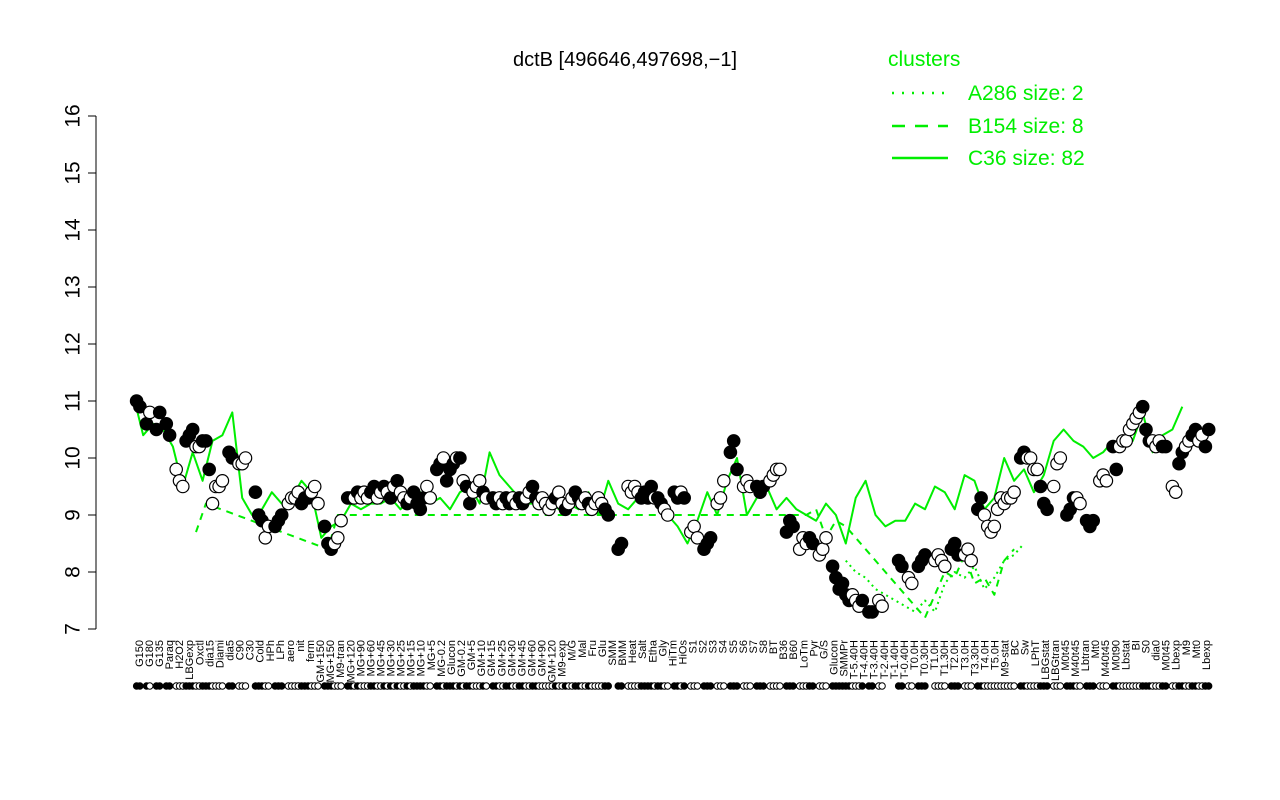 The width and height of the screenshot is (1280, 800). I want to click on y-tick-label-12: 12, so click(73, 343).